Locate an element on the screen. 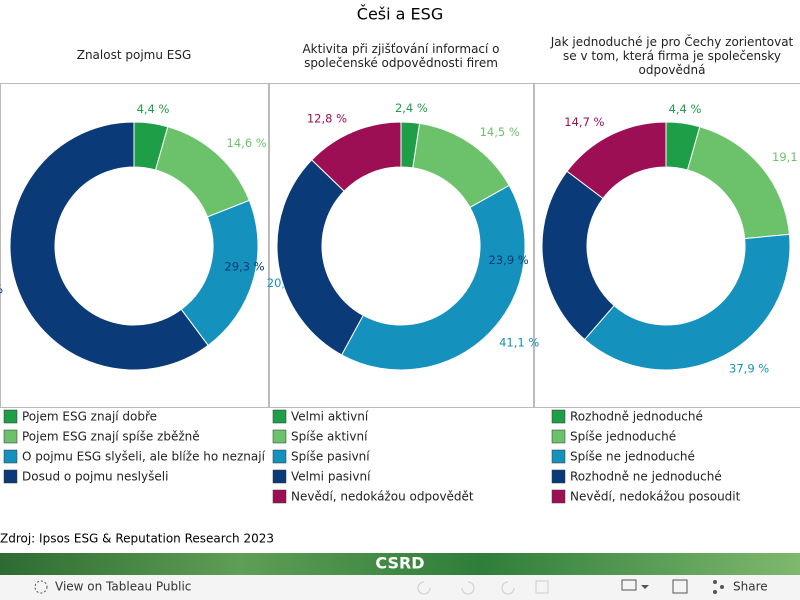 The width and height of the screenshot is (800, 600). value-label: 37,9 % is located at coordinates (749, 368).